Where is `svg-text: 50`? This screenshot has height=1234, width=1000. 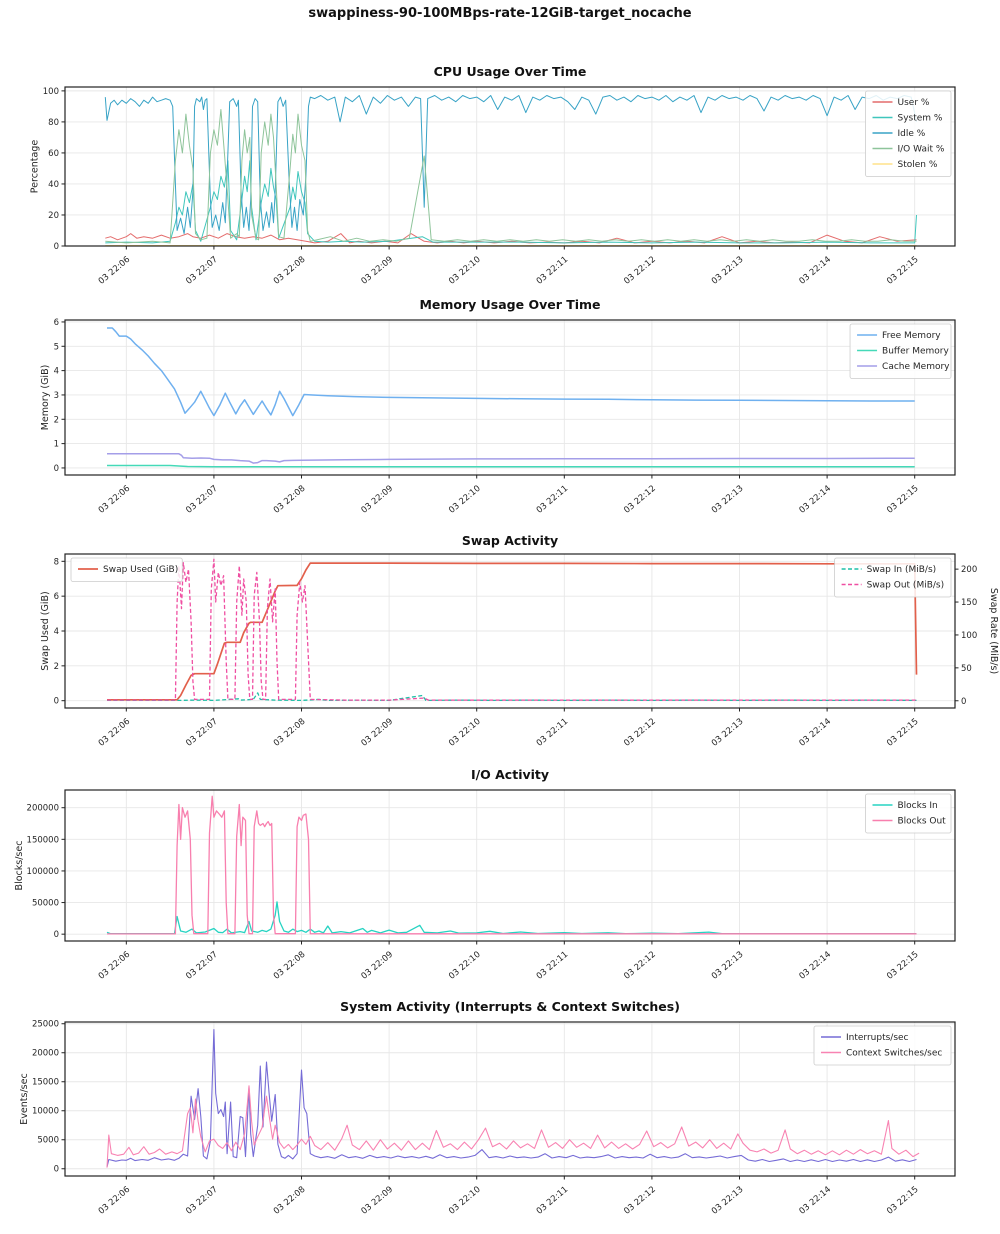 svg-text: 50 is located at coordinates (966, 669).